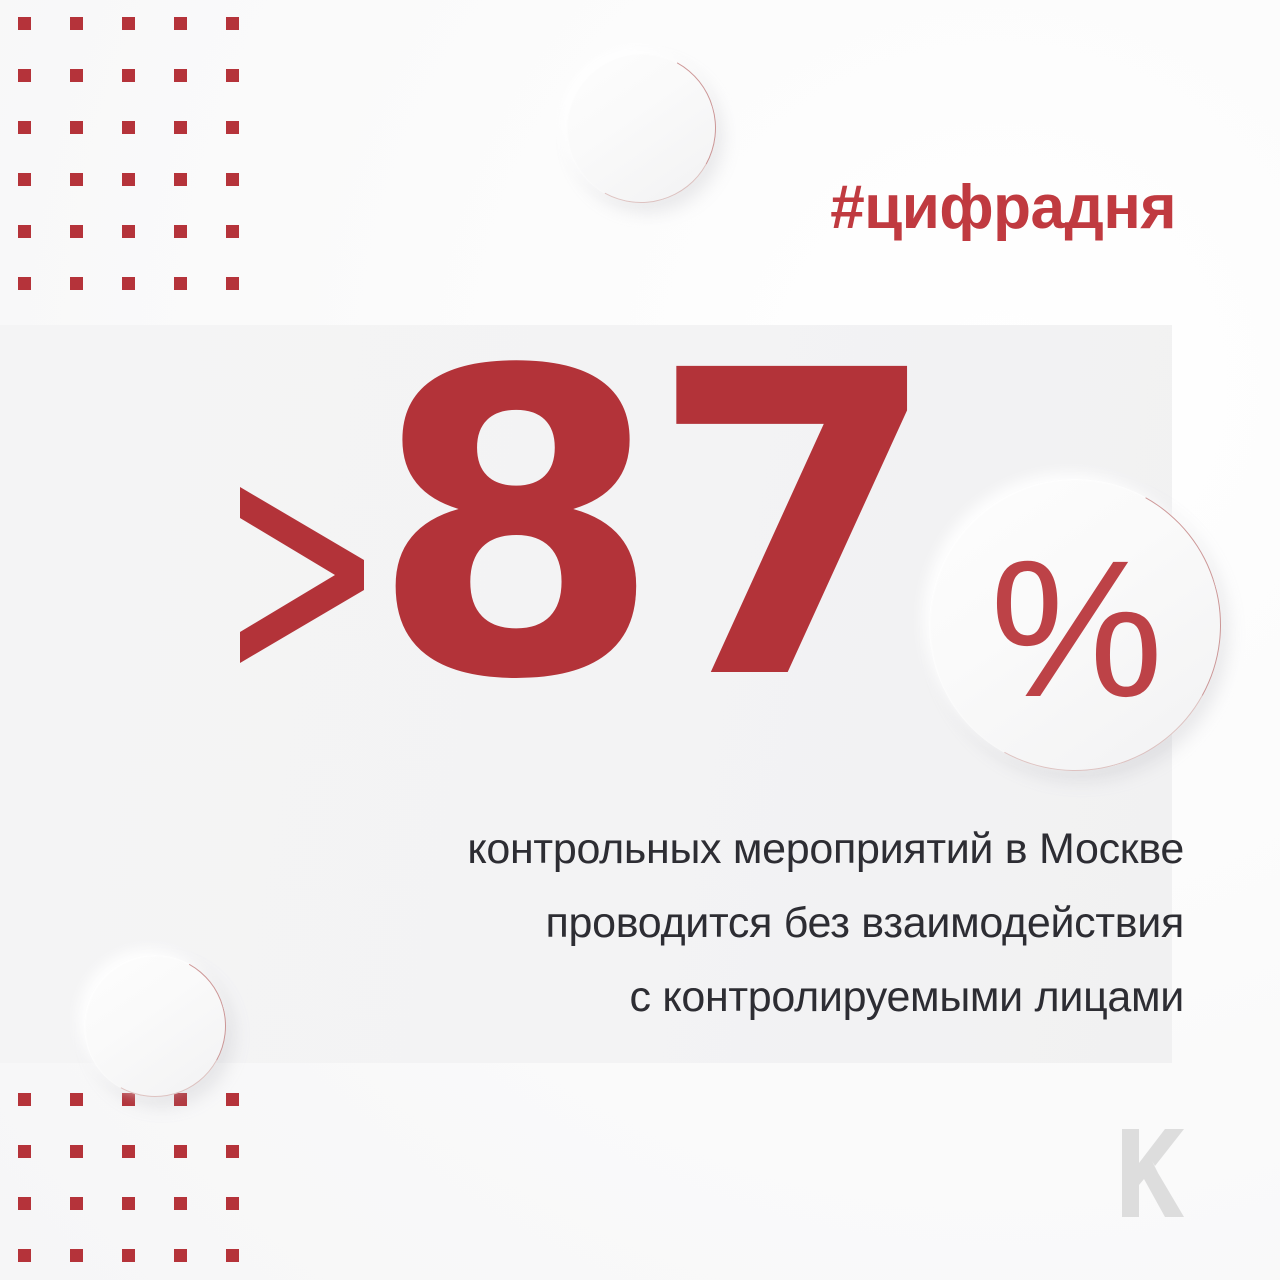 The image size is (1280, 1280). Describe the element at coordinates (1153, 1173) in the screenshot. I see `k-logo` at that location.